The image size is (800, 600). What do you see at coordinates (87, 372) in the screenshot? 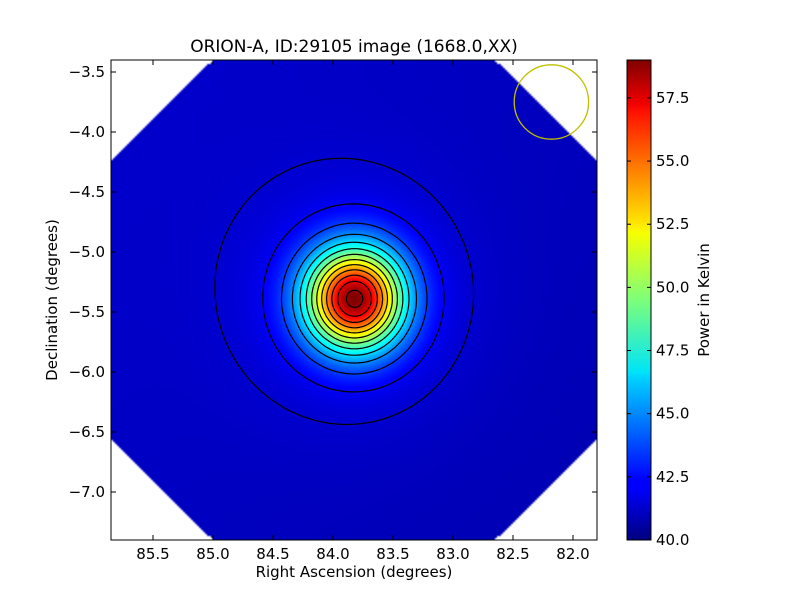
I see `y-tick-label: −6.0` at bounding box center [87, 372].